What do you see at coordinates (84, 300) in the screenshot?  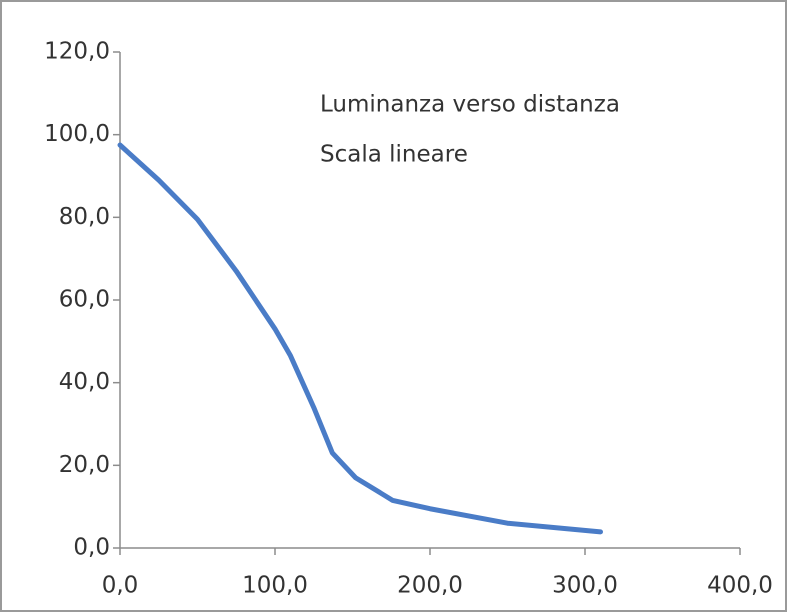 I see `y-tick-label: 60,0` at bounding box center [84, 300].